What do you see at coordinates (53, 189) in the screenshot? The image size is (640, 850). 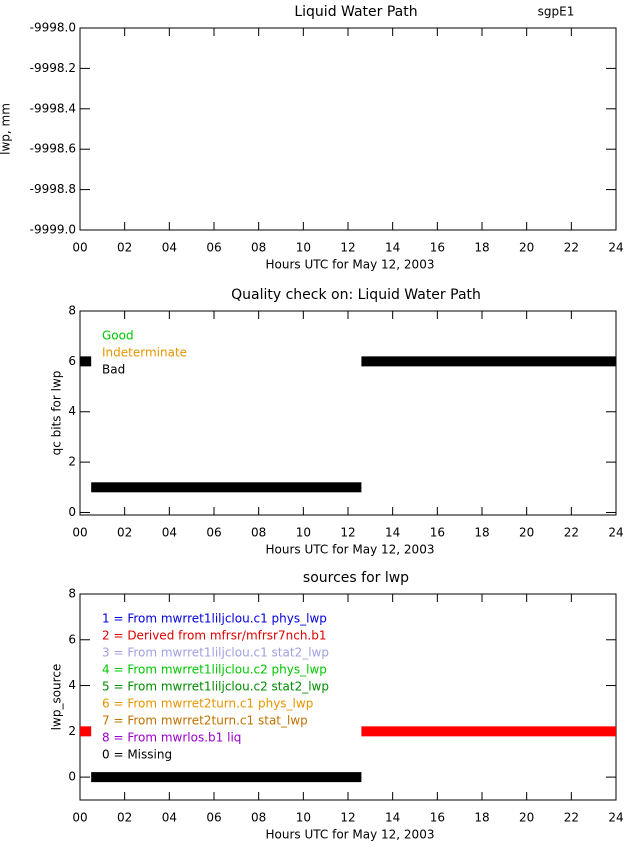 I see `y-tick-label: -9998.8` at bounding box center [53, 189].